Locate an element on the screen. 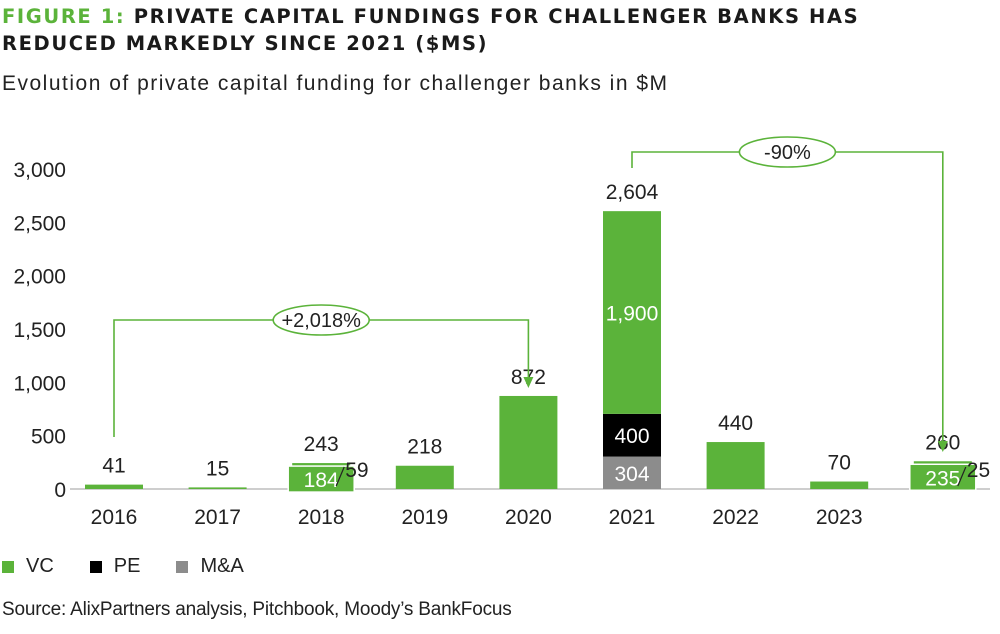 This screenshot has width=1000, height=634. x-tick-label-2017: 2017 is located at coordinates (217, 517).